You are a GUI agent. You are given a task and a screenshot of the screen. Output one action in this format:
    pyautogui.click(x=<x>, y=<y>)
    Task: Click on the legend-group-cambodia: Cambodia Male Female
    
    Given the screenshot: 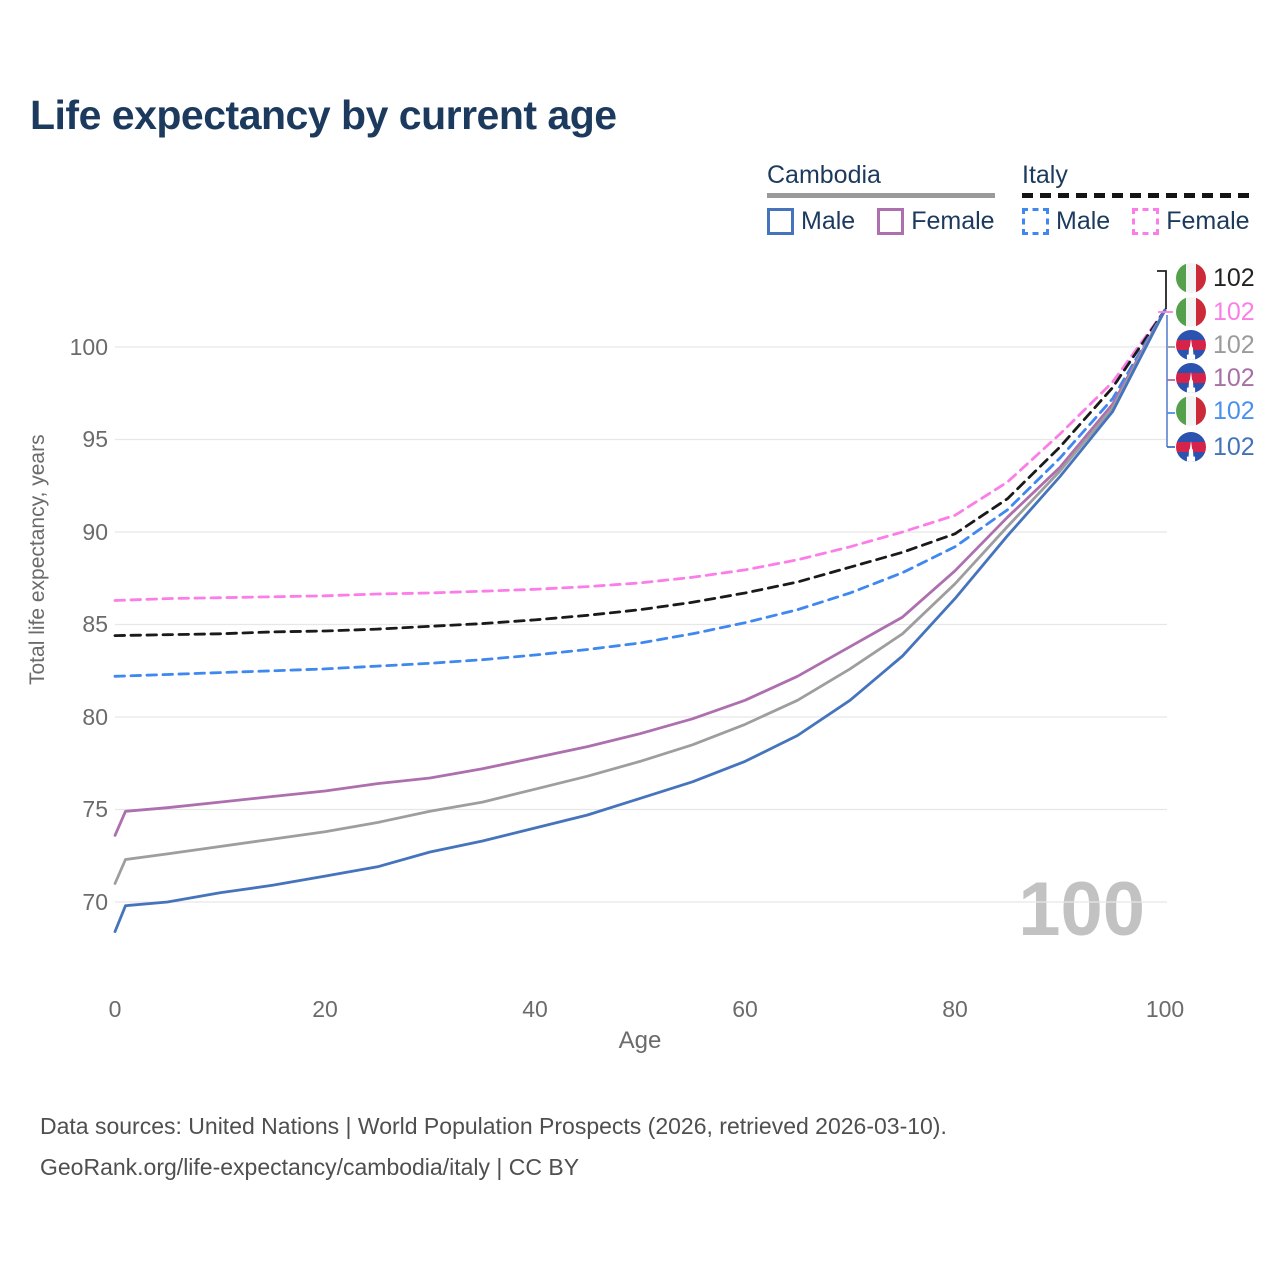 What is the action you would take?
    pyautogui.click(x=881, y=198)
    